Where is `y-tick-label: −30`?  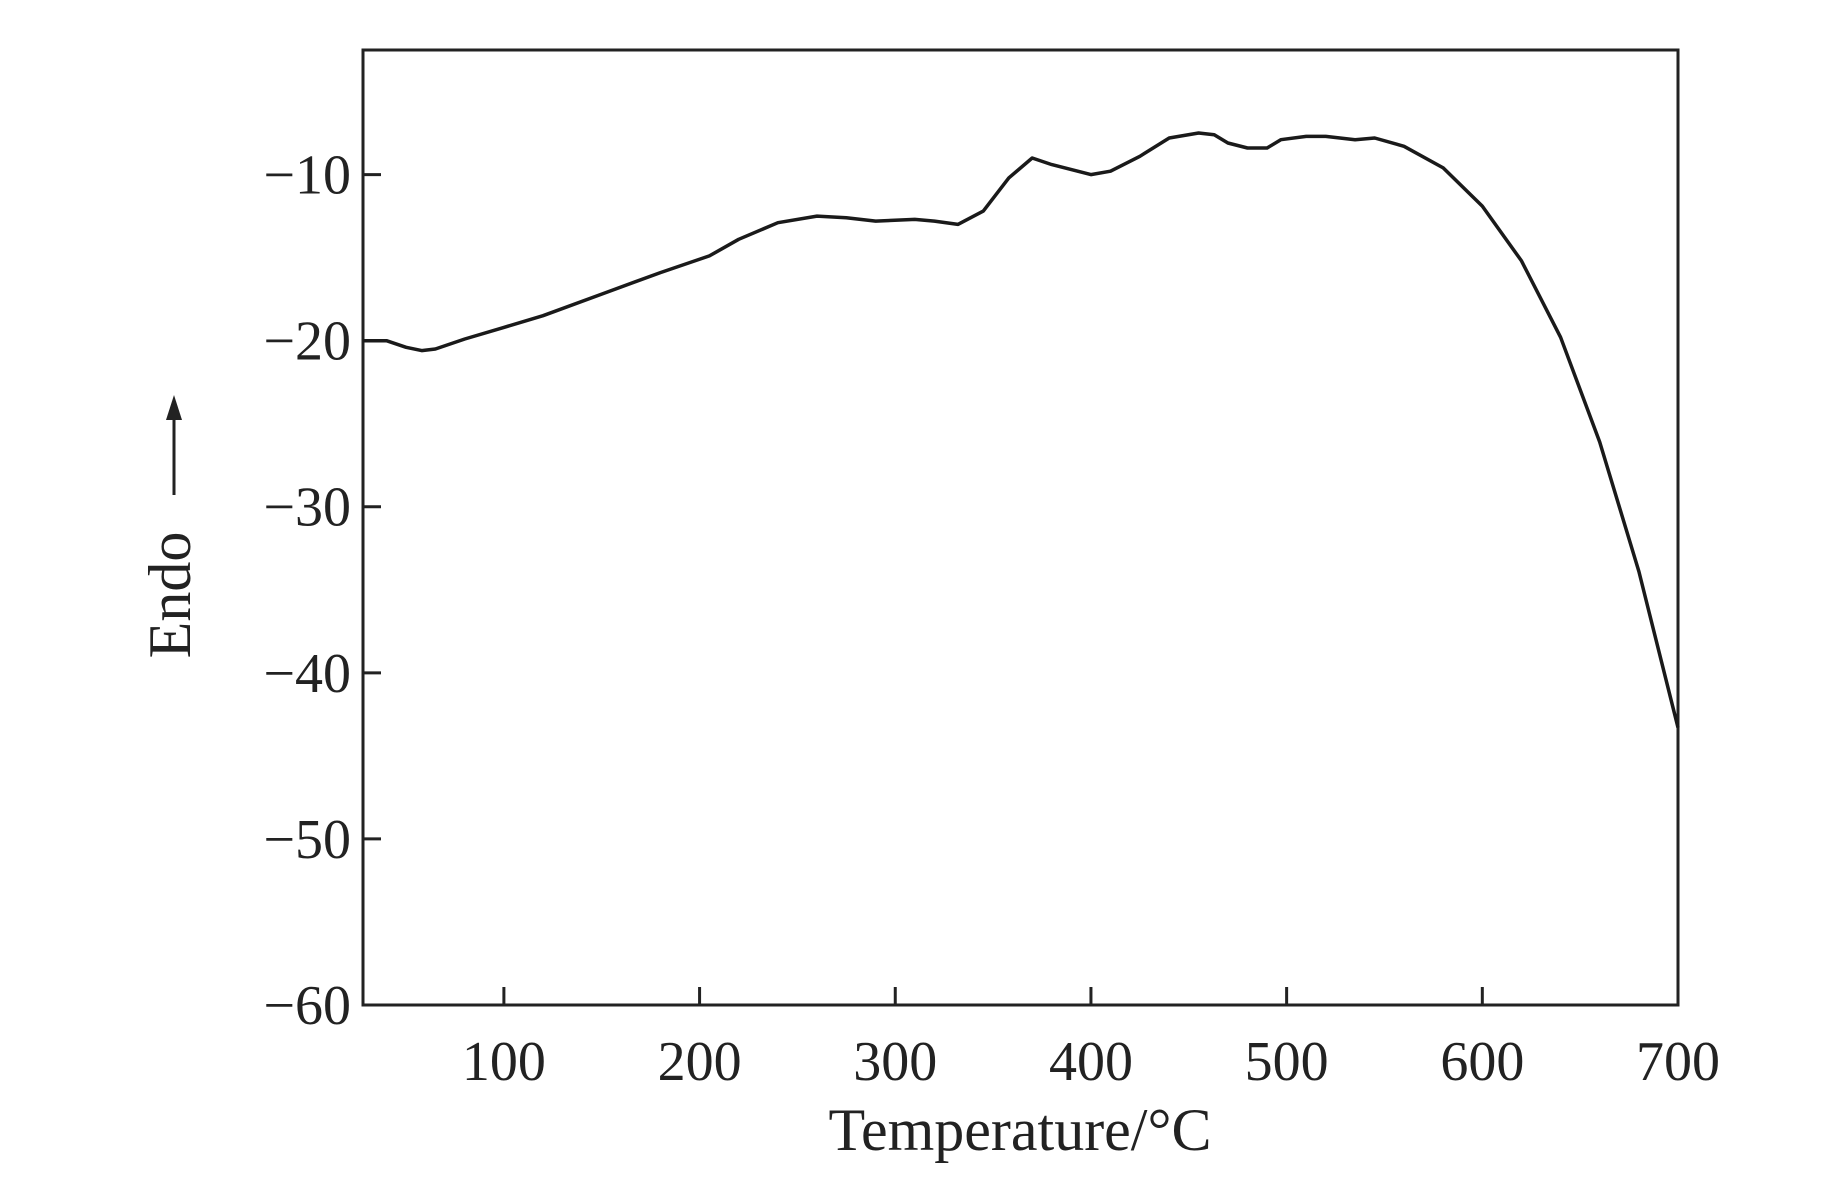
y-tick-label: −30 is located at coordinates (307, 508).